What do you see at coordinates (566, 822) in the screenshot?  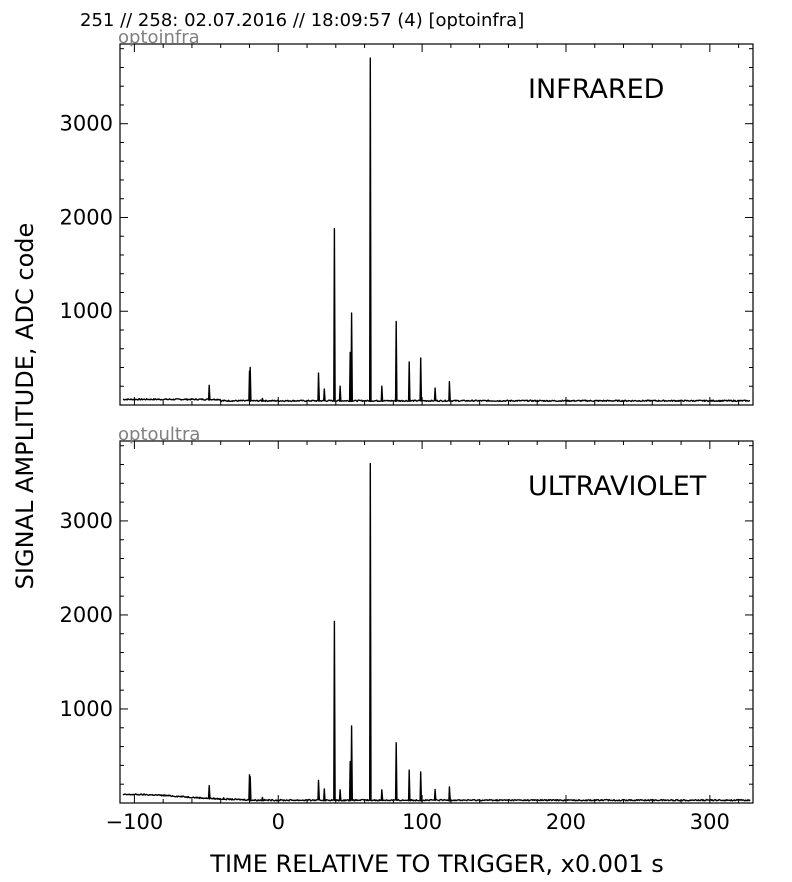 I see `x-tick-label: 200` at bounding box center [566, 822].